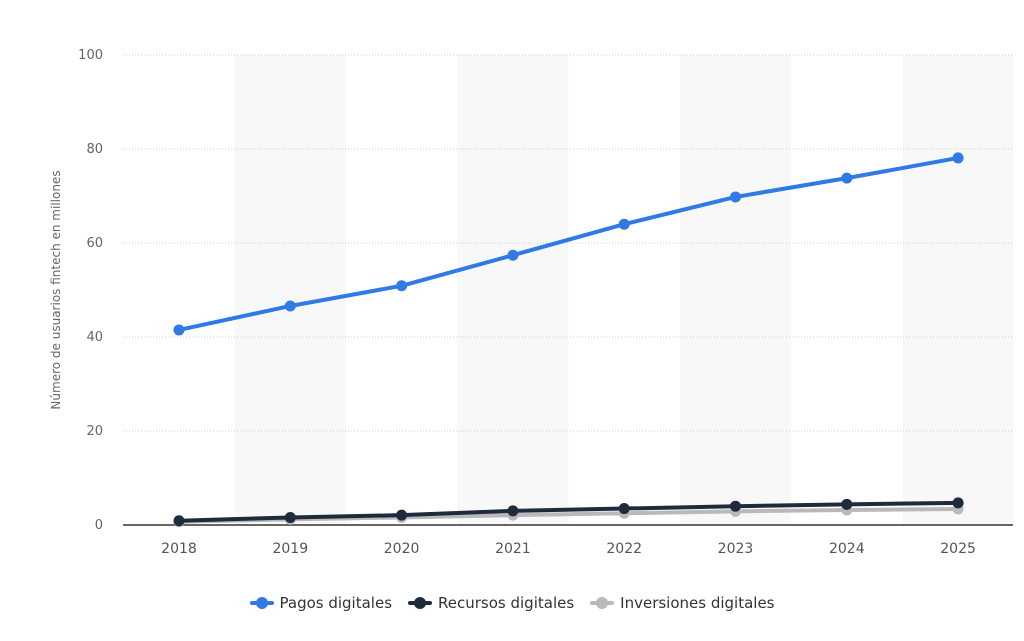 This screenshot has height=641, width=1024. I want to click on legend-item-inversiones-digitales: Inversiones digitales, so click(682, 603).